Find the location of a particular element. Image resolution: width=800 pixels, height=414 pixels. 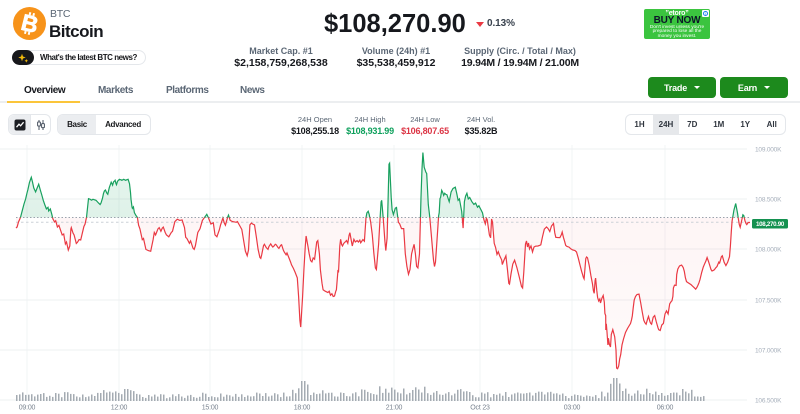

svg-text: 06:00 is located at coordinates (665, 408).